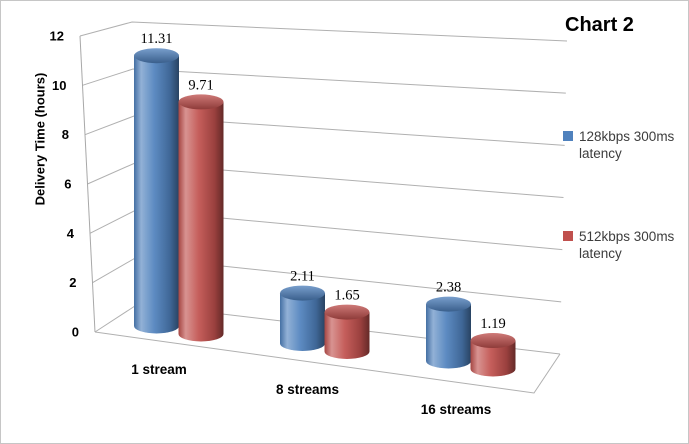 The height and width of the screenshot is (444, 689). I want to click on floor-edge, so click(327, 362).